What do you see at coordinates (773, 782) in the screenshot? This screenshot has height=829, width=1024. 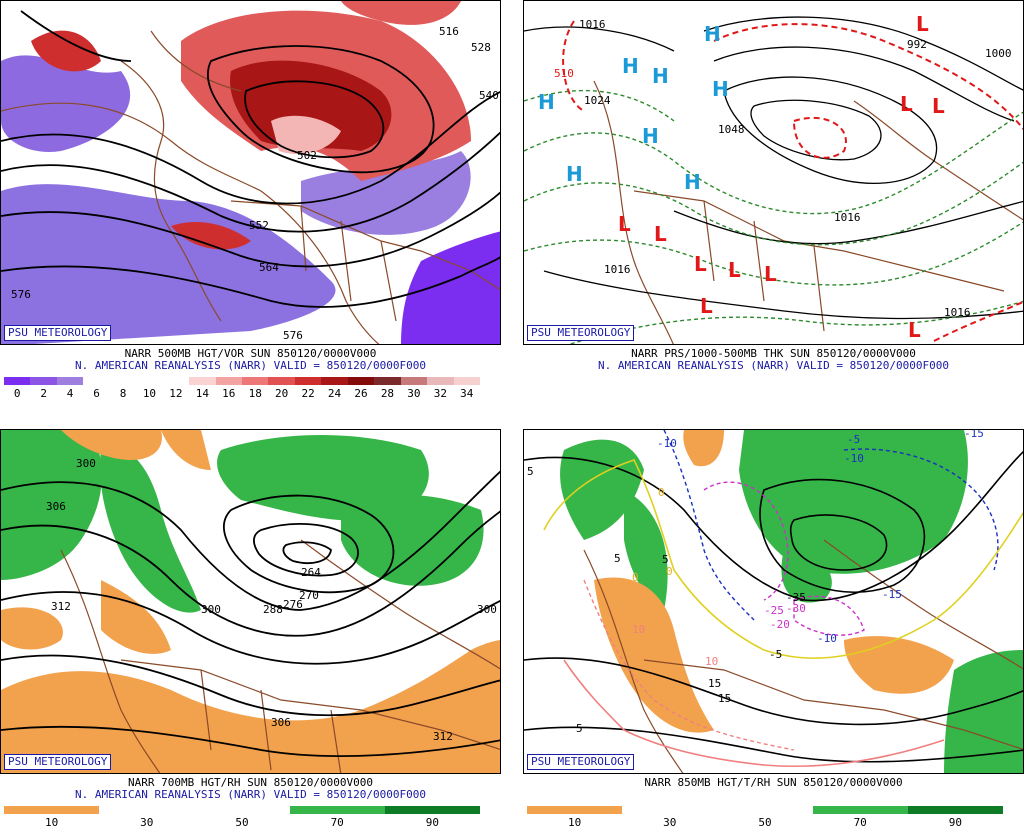 I see `panel-caption: NARR 850MB HGT/T/RH SUN 850120/0000V000` at bounding box center [773, 782].